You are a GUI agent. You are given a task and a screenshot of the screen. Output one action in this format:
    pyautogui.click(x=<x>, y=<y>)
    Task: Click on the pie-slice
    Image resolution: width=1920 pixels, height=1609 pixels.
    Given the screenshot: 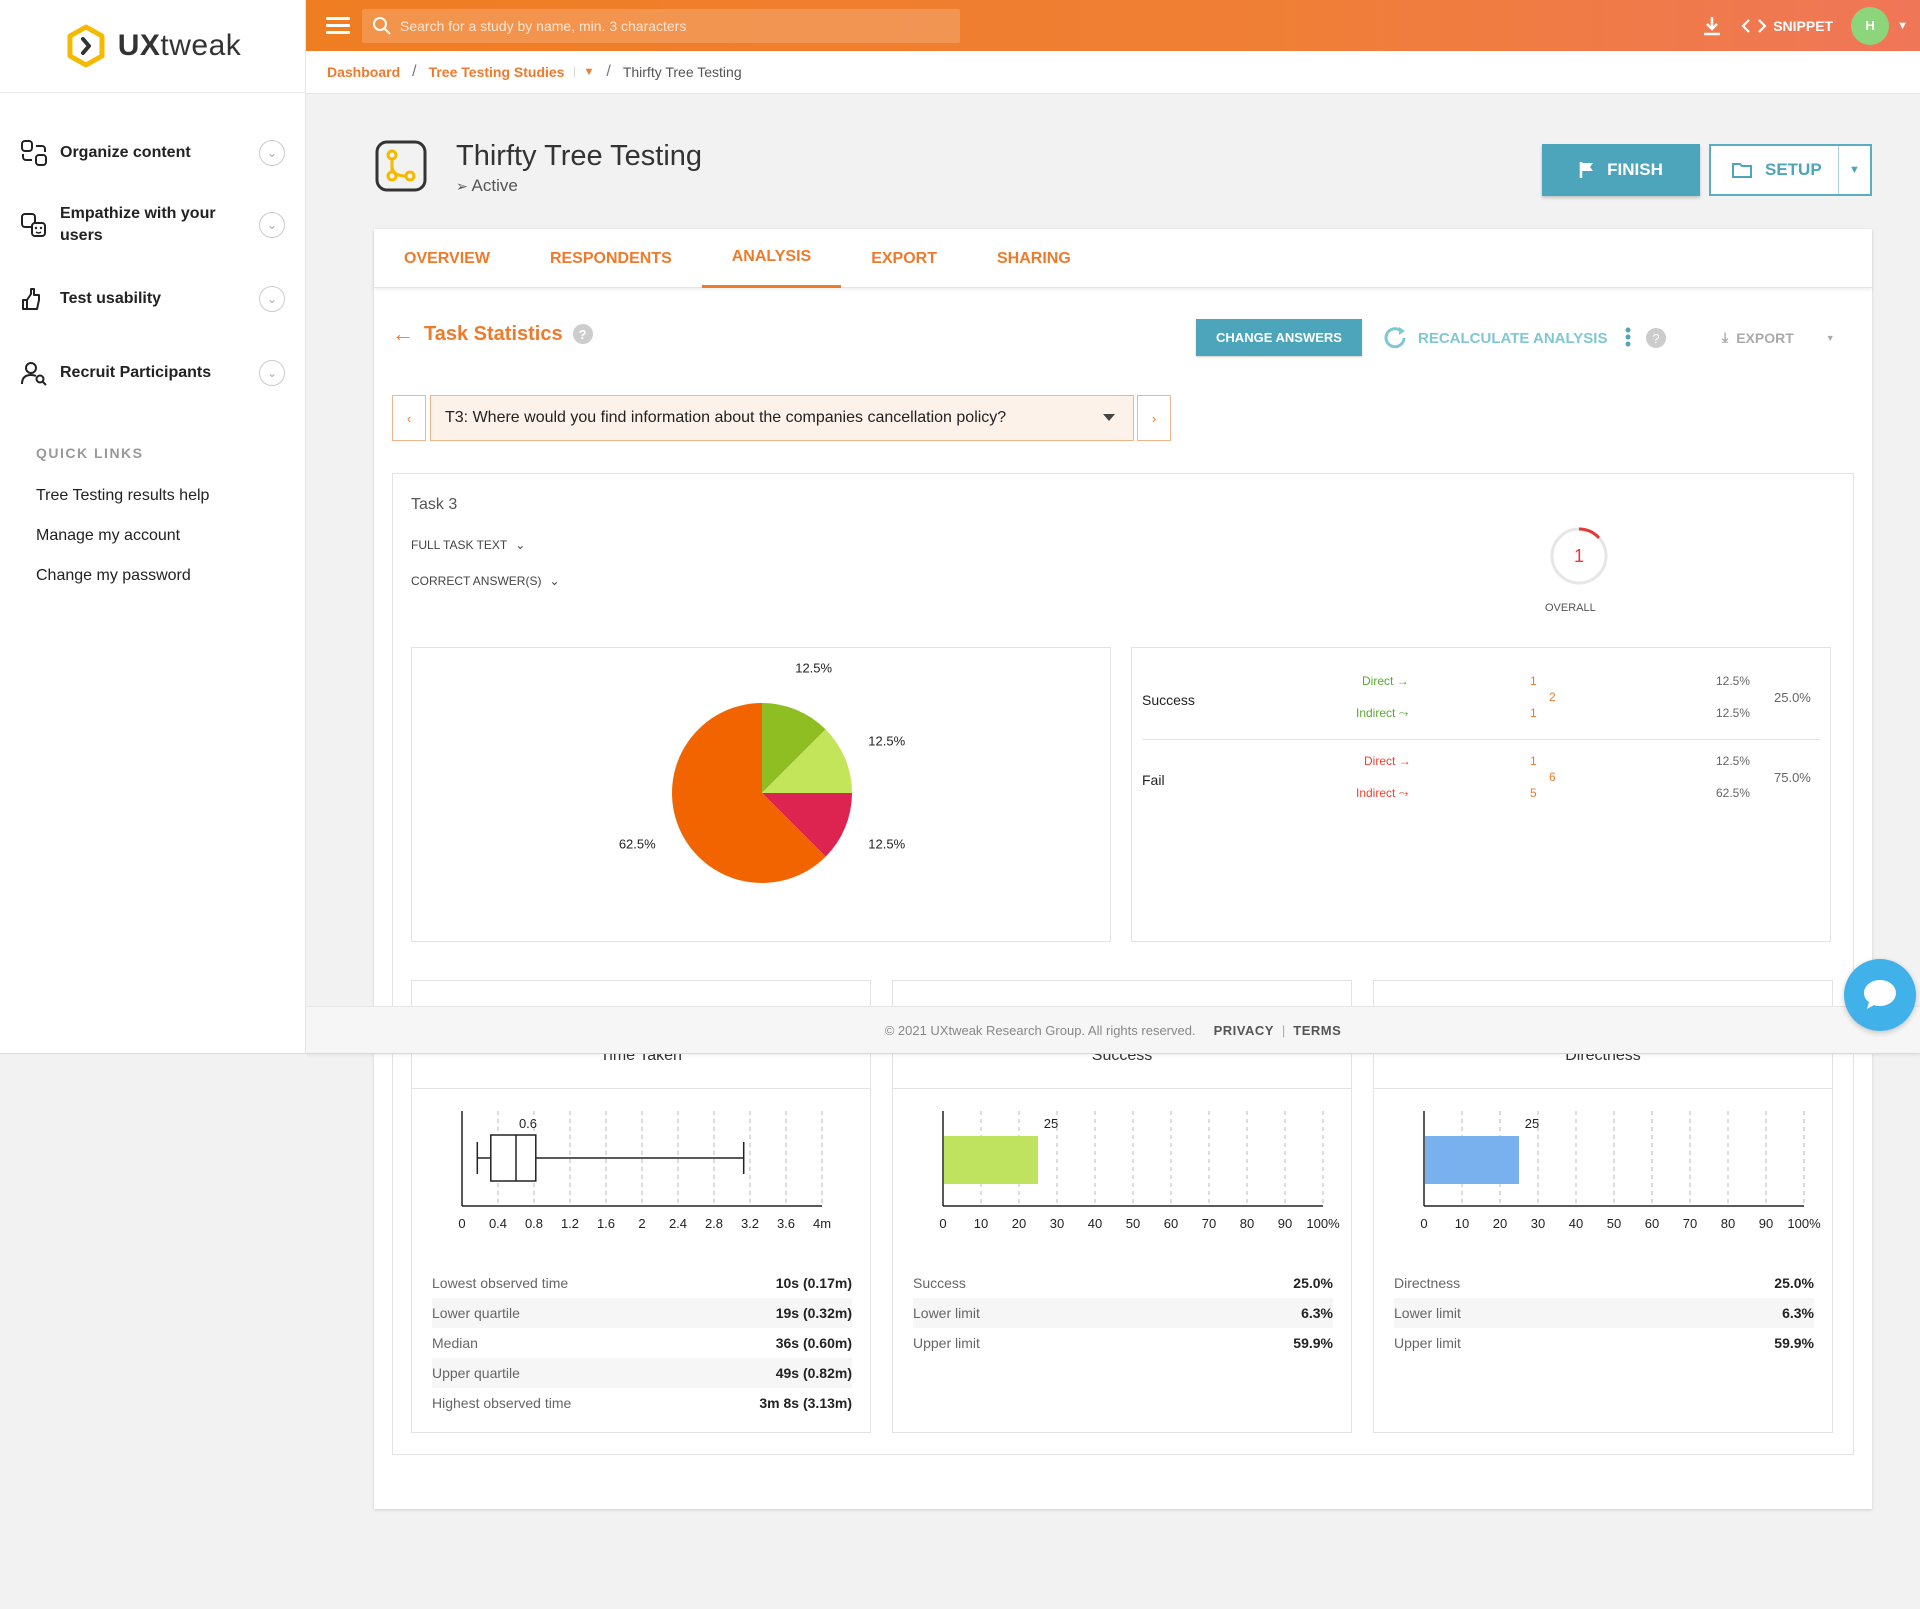 What is the action you would take?
    pyautogui.click(x=807, y=825)
    